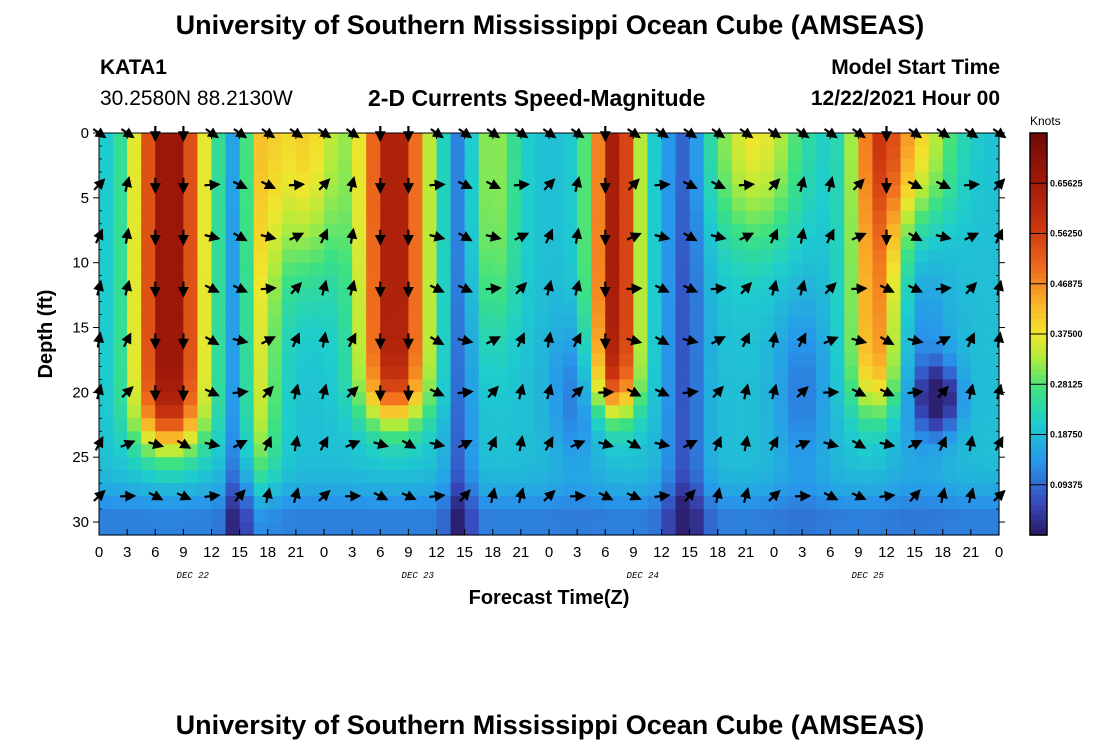 The width and height of the screenshot is (1100, 750). What do you see at coordinates (746, 552) in the screenshot?
I see `x-tick-label: 21` at bounding box center [746, 552].